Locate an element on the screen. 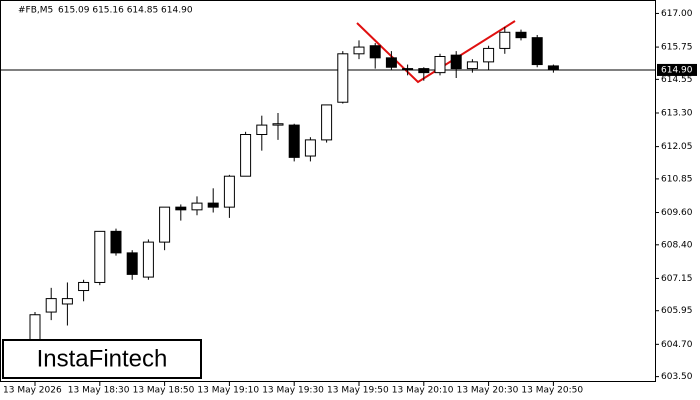 Image resolution: width=700 pixels, height=400 pixels. y-tick-label: 613.30 is located at coordinates (677, 113).